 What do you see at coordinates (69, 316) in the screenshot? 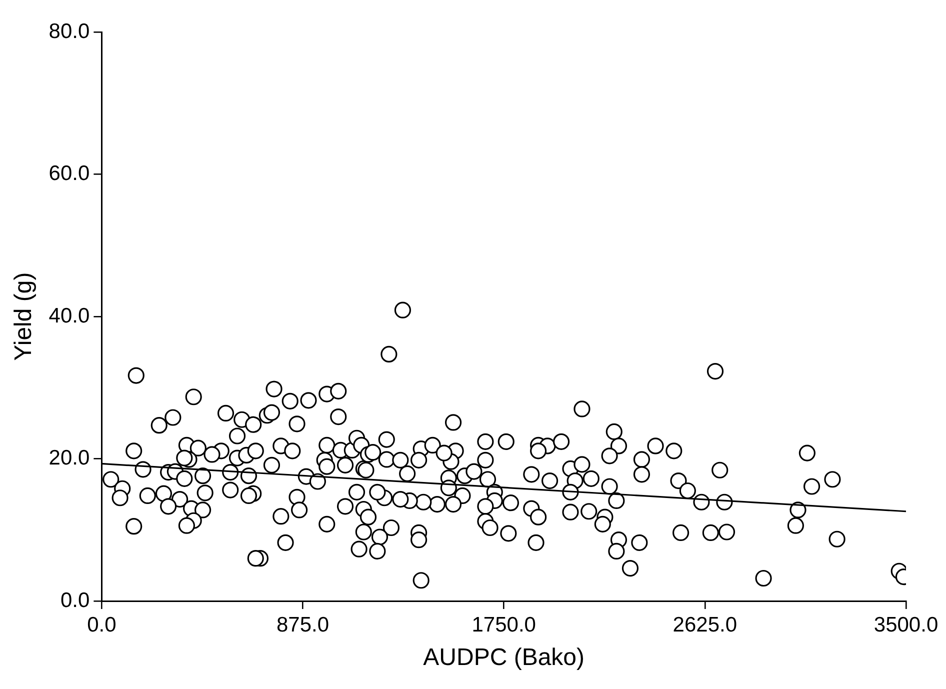
I see `y-tick-label: 40.0` at bounding box center [69, 316].